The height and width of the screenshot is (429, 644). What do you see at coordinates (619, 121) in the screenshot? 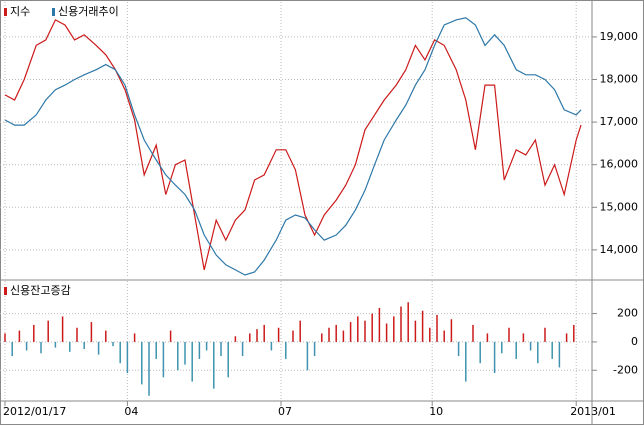
I see `y-tick-label: 17,000` at bounding box center [619, 121].